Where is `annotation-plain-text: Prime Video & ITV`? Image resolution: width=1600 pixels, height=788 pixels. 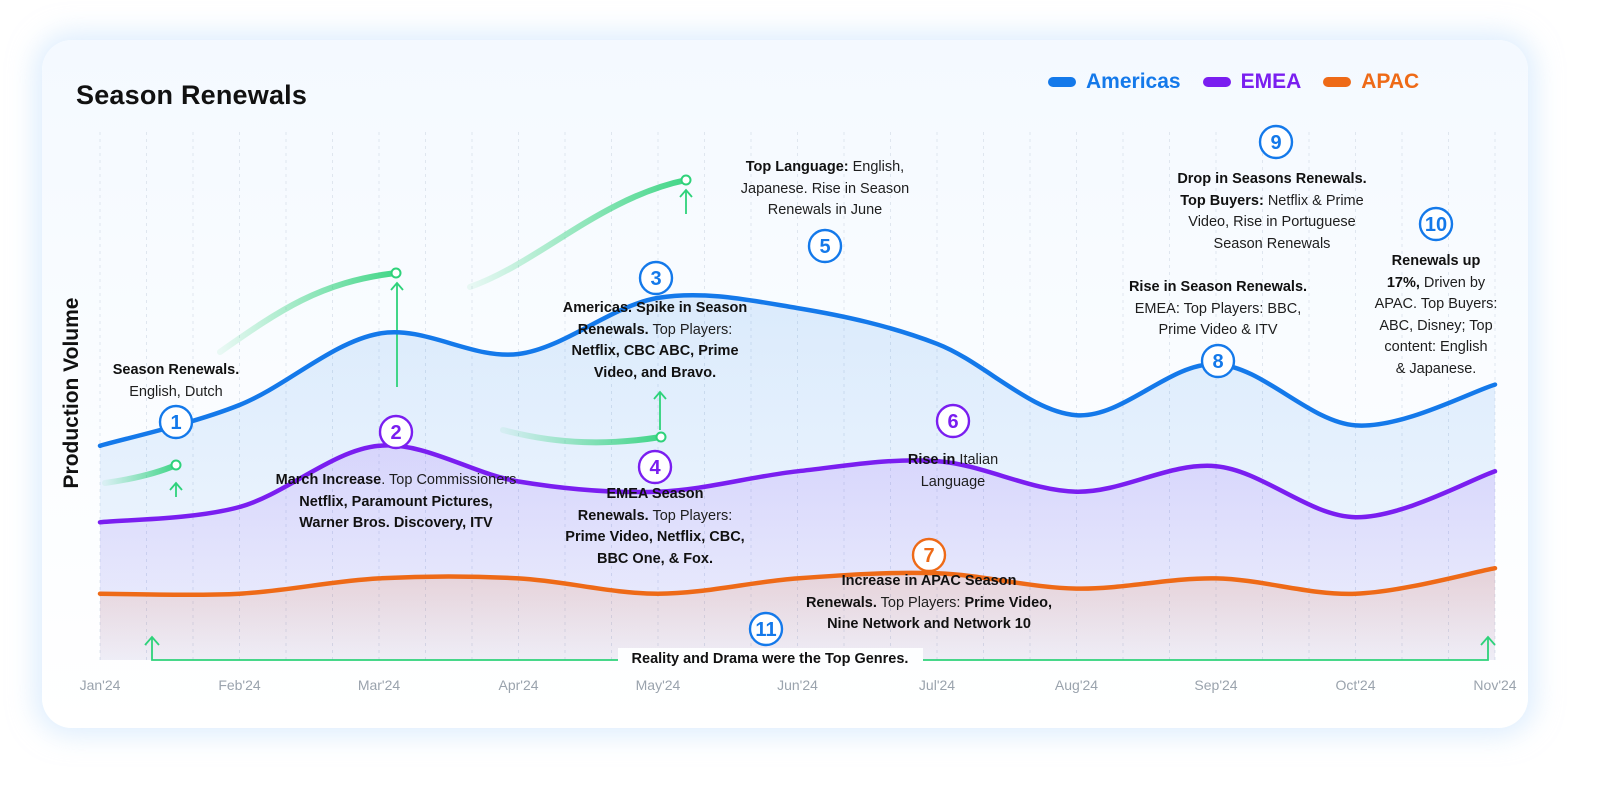
annotation-plain-text: Prime Video & ITV is located at coordinates (1218, 330).